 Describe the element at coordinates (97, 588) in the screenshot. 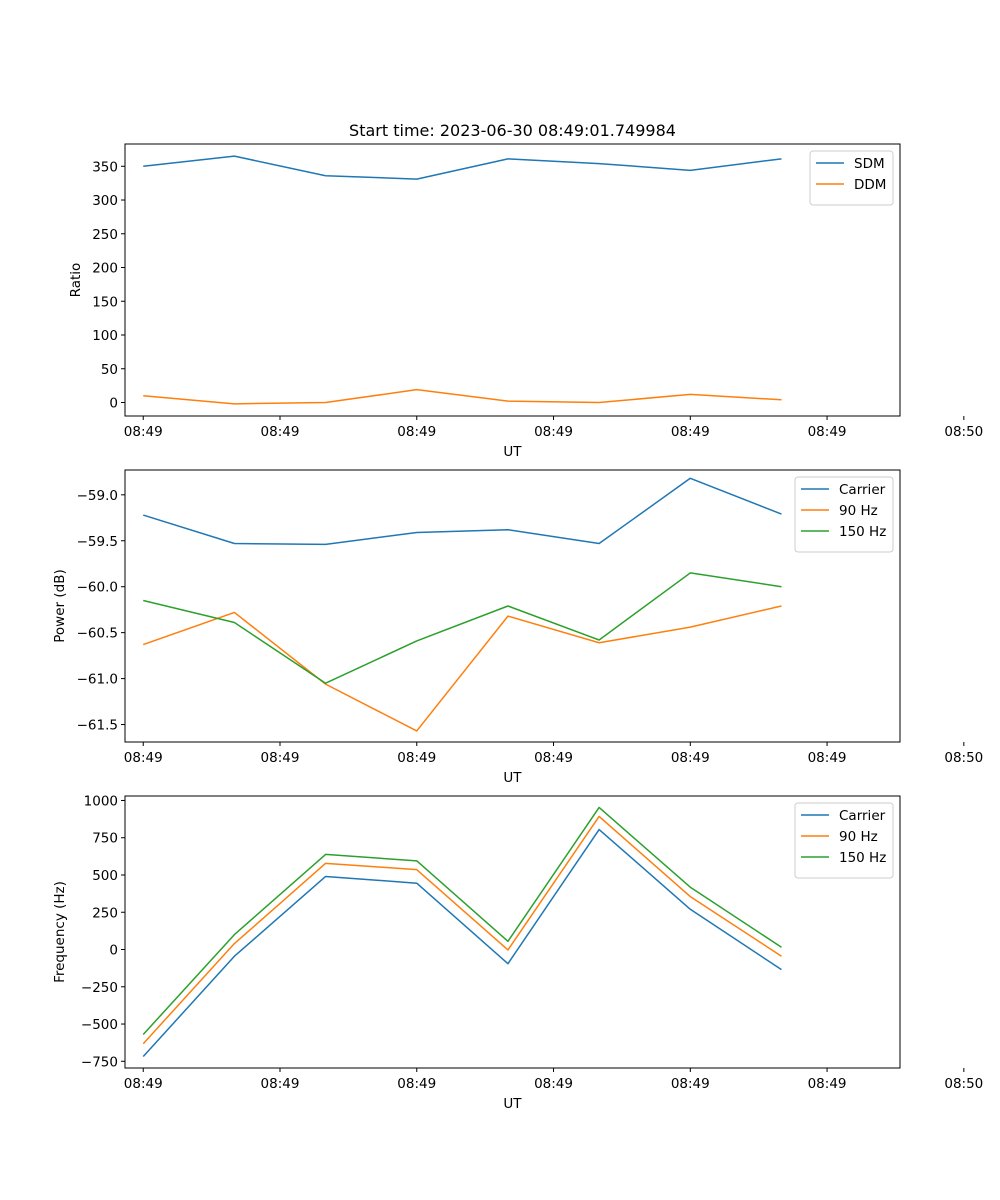

I see `y-tick-label: −60.0` at that location.